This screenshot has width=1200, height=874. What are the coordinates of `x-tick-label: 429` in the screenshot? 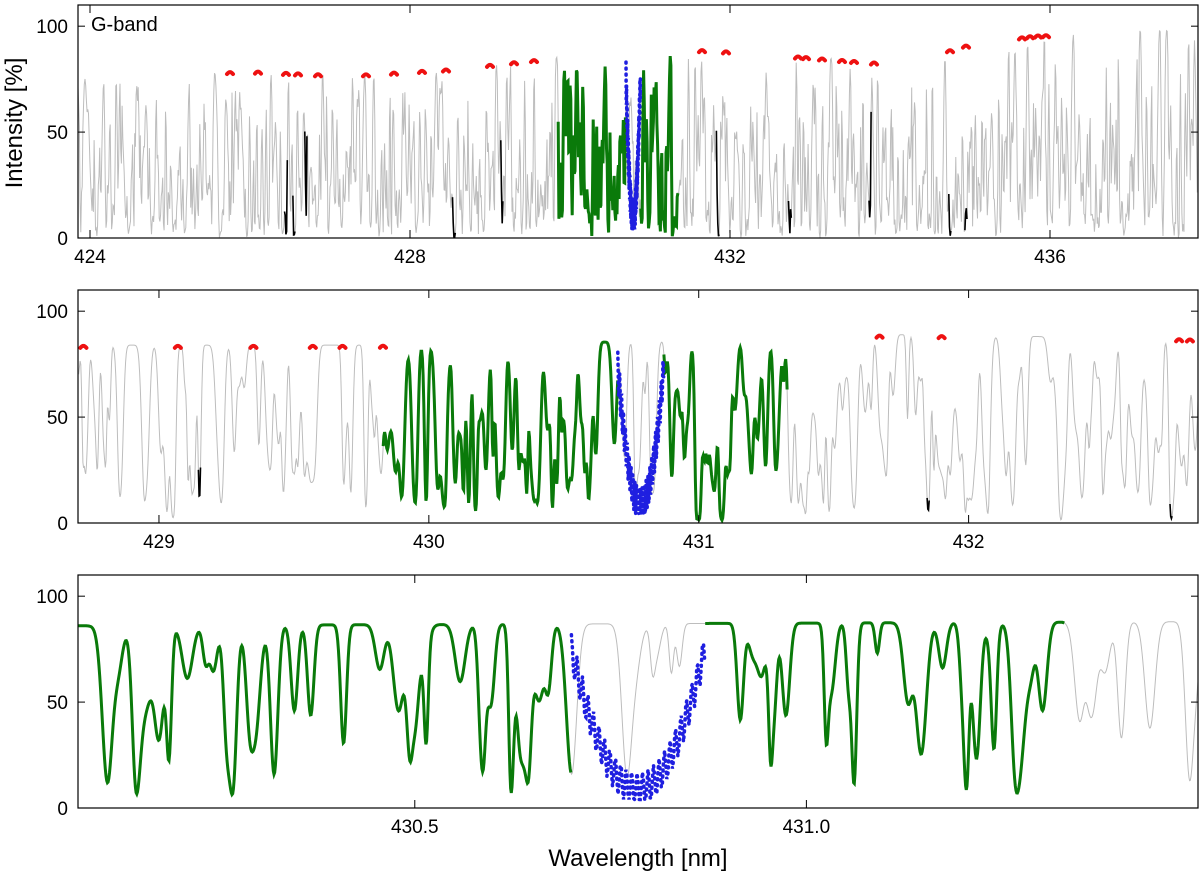 It's located at (159, 542).